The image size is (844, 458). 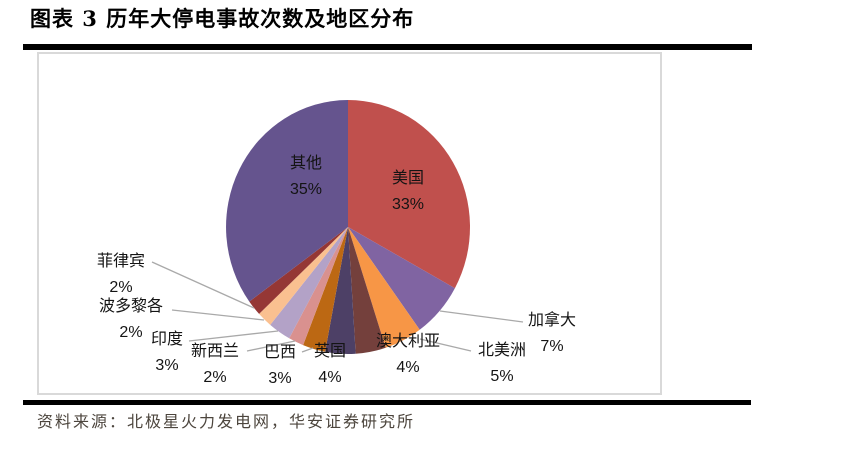 I want to click on leader-line-brazil, so click(x=307, y=350).